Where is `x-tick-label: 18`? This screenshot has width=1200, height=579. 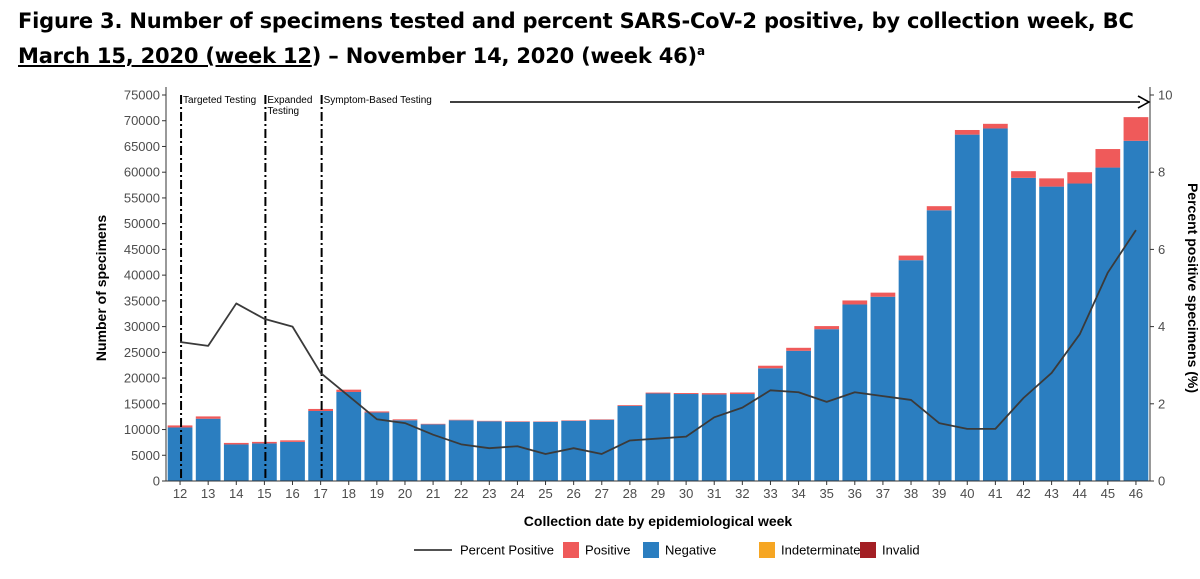
x-tick-label: 18 is located at coordinates (349, 493).